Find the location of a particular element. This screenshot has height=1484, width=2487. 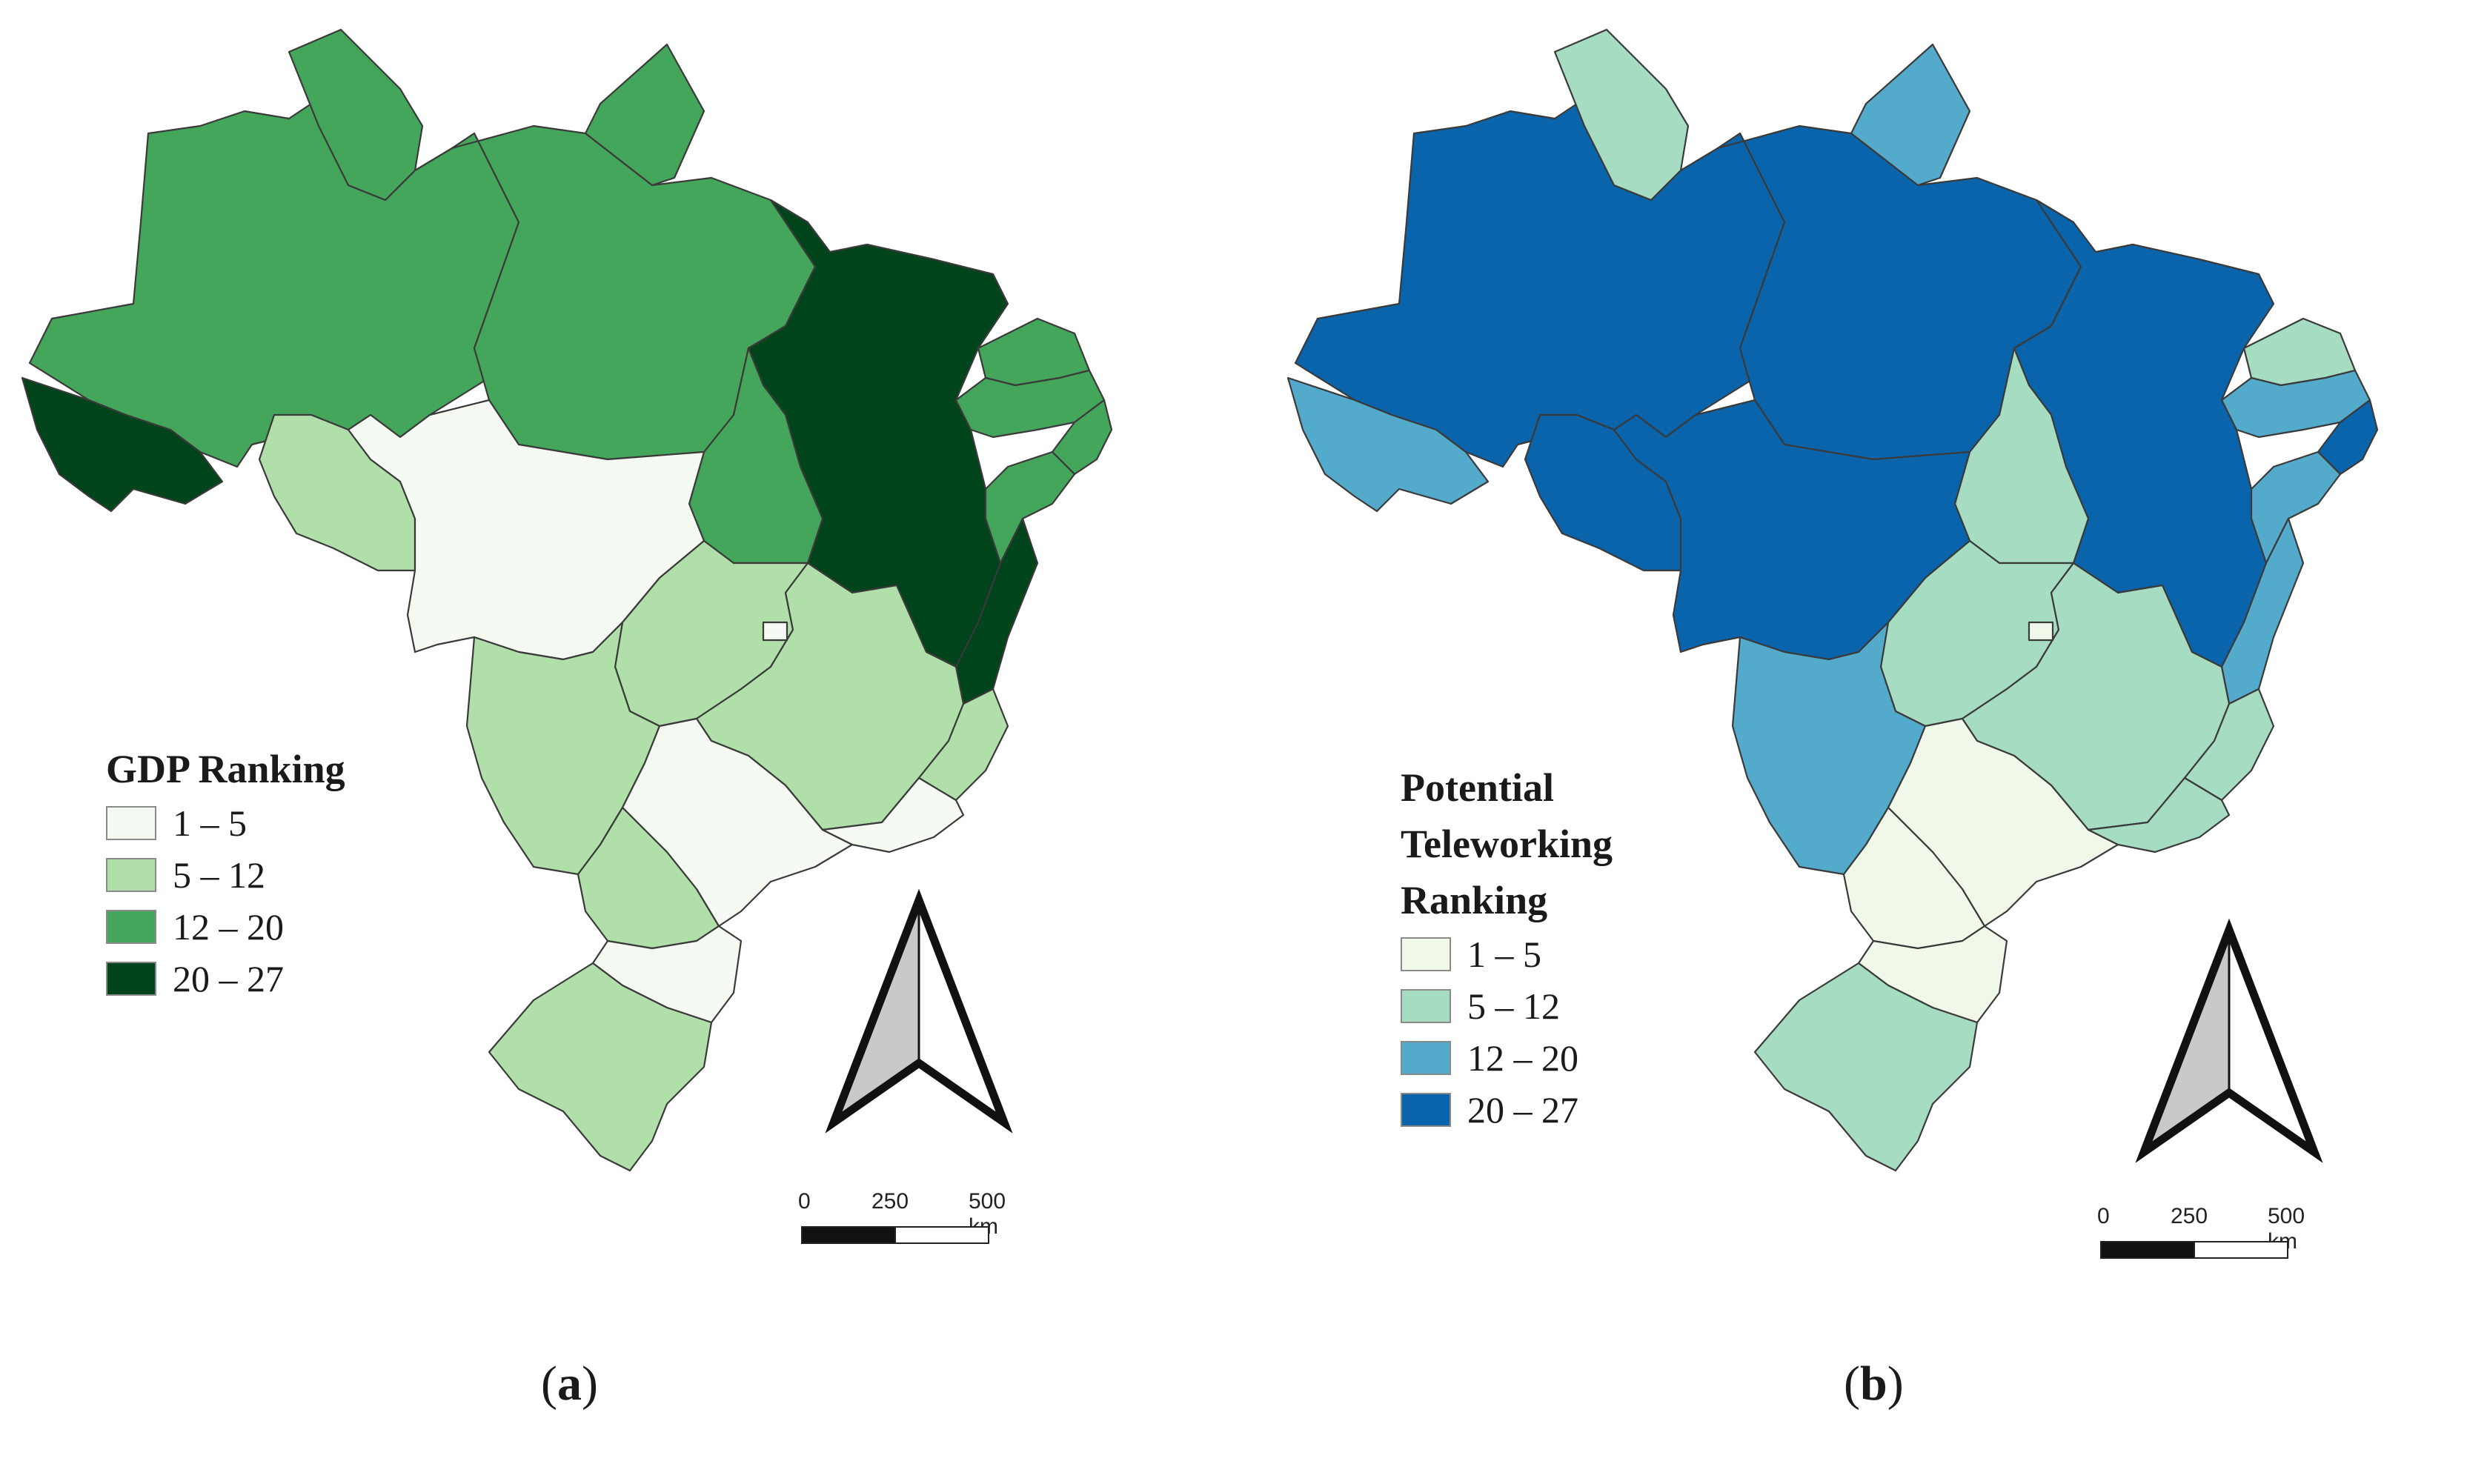

caption-b: (b) is located at coordinates (1874, 1384).